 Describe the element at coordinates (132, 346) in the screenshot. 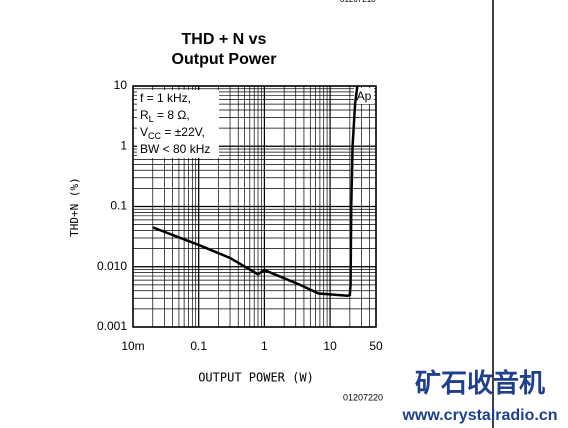

I see `x-tick-label: 10m` at that location.